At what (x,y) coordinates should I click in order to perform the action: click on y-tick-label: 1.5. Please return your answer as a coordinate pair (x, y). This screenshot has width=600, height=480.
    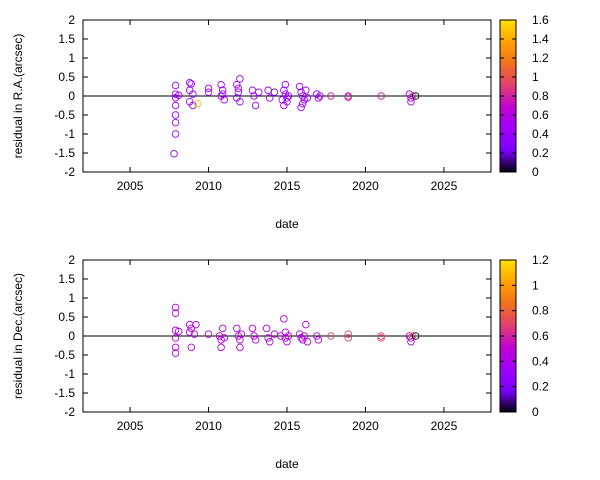
    Looking at the image, I should click on (66, 279).